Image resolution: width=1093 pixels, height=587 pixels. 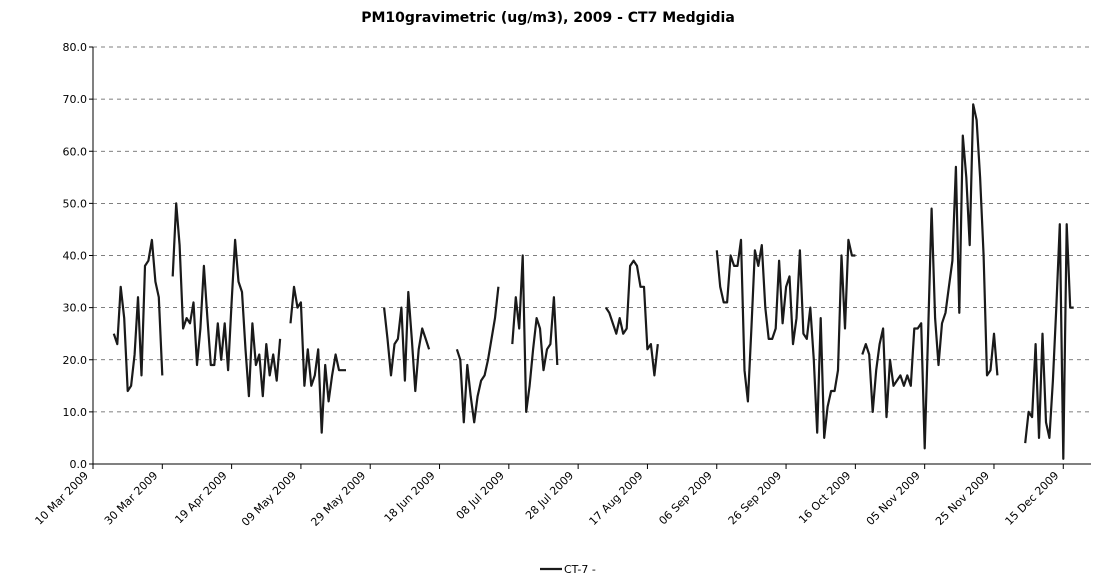 I want to click on y-tick-label: 30.0, so click(x=75, y=308).